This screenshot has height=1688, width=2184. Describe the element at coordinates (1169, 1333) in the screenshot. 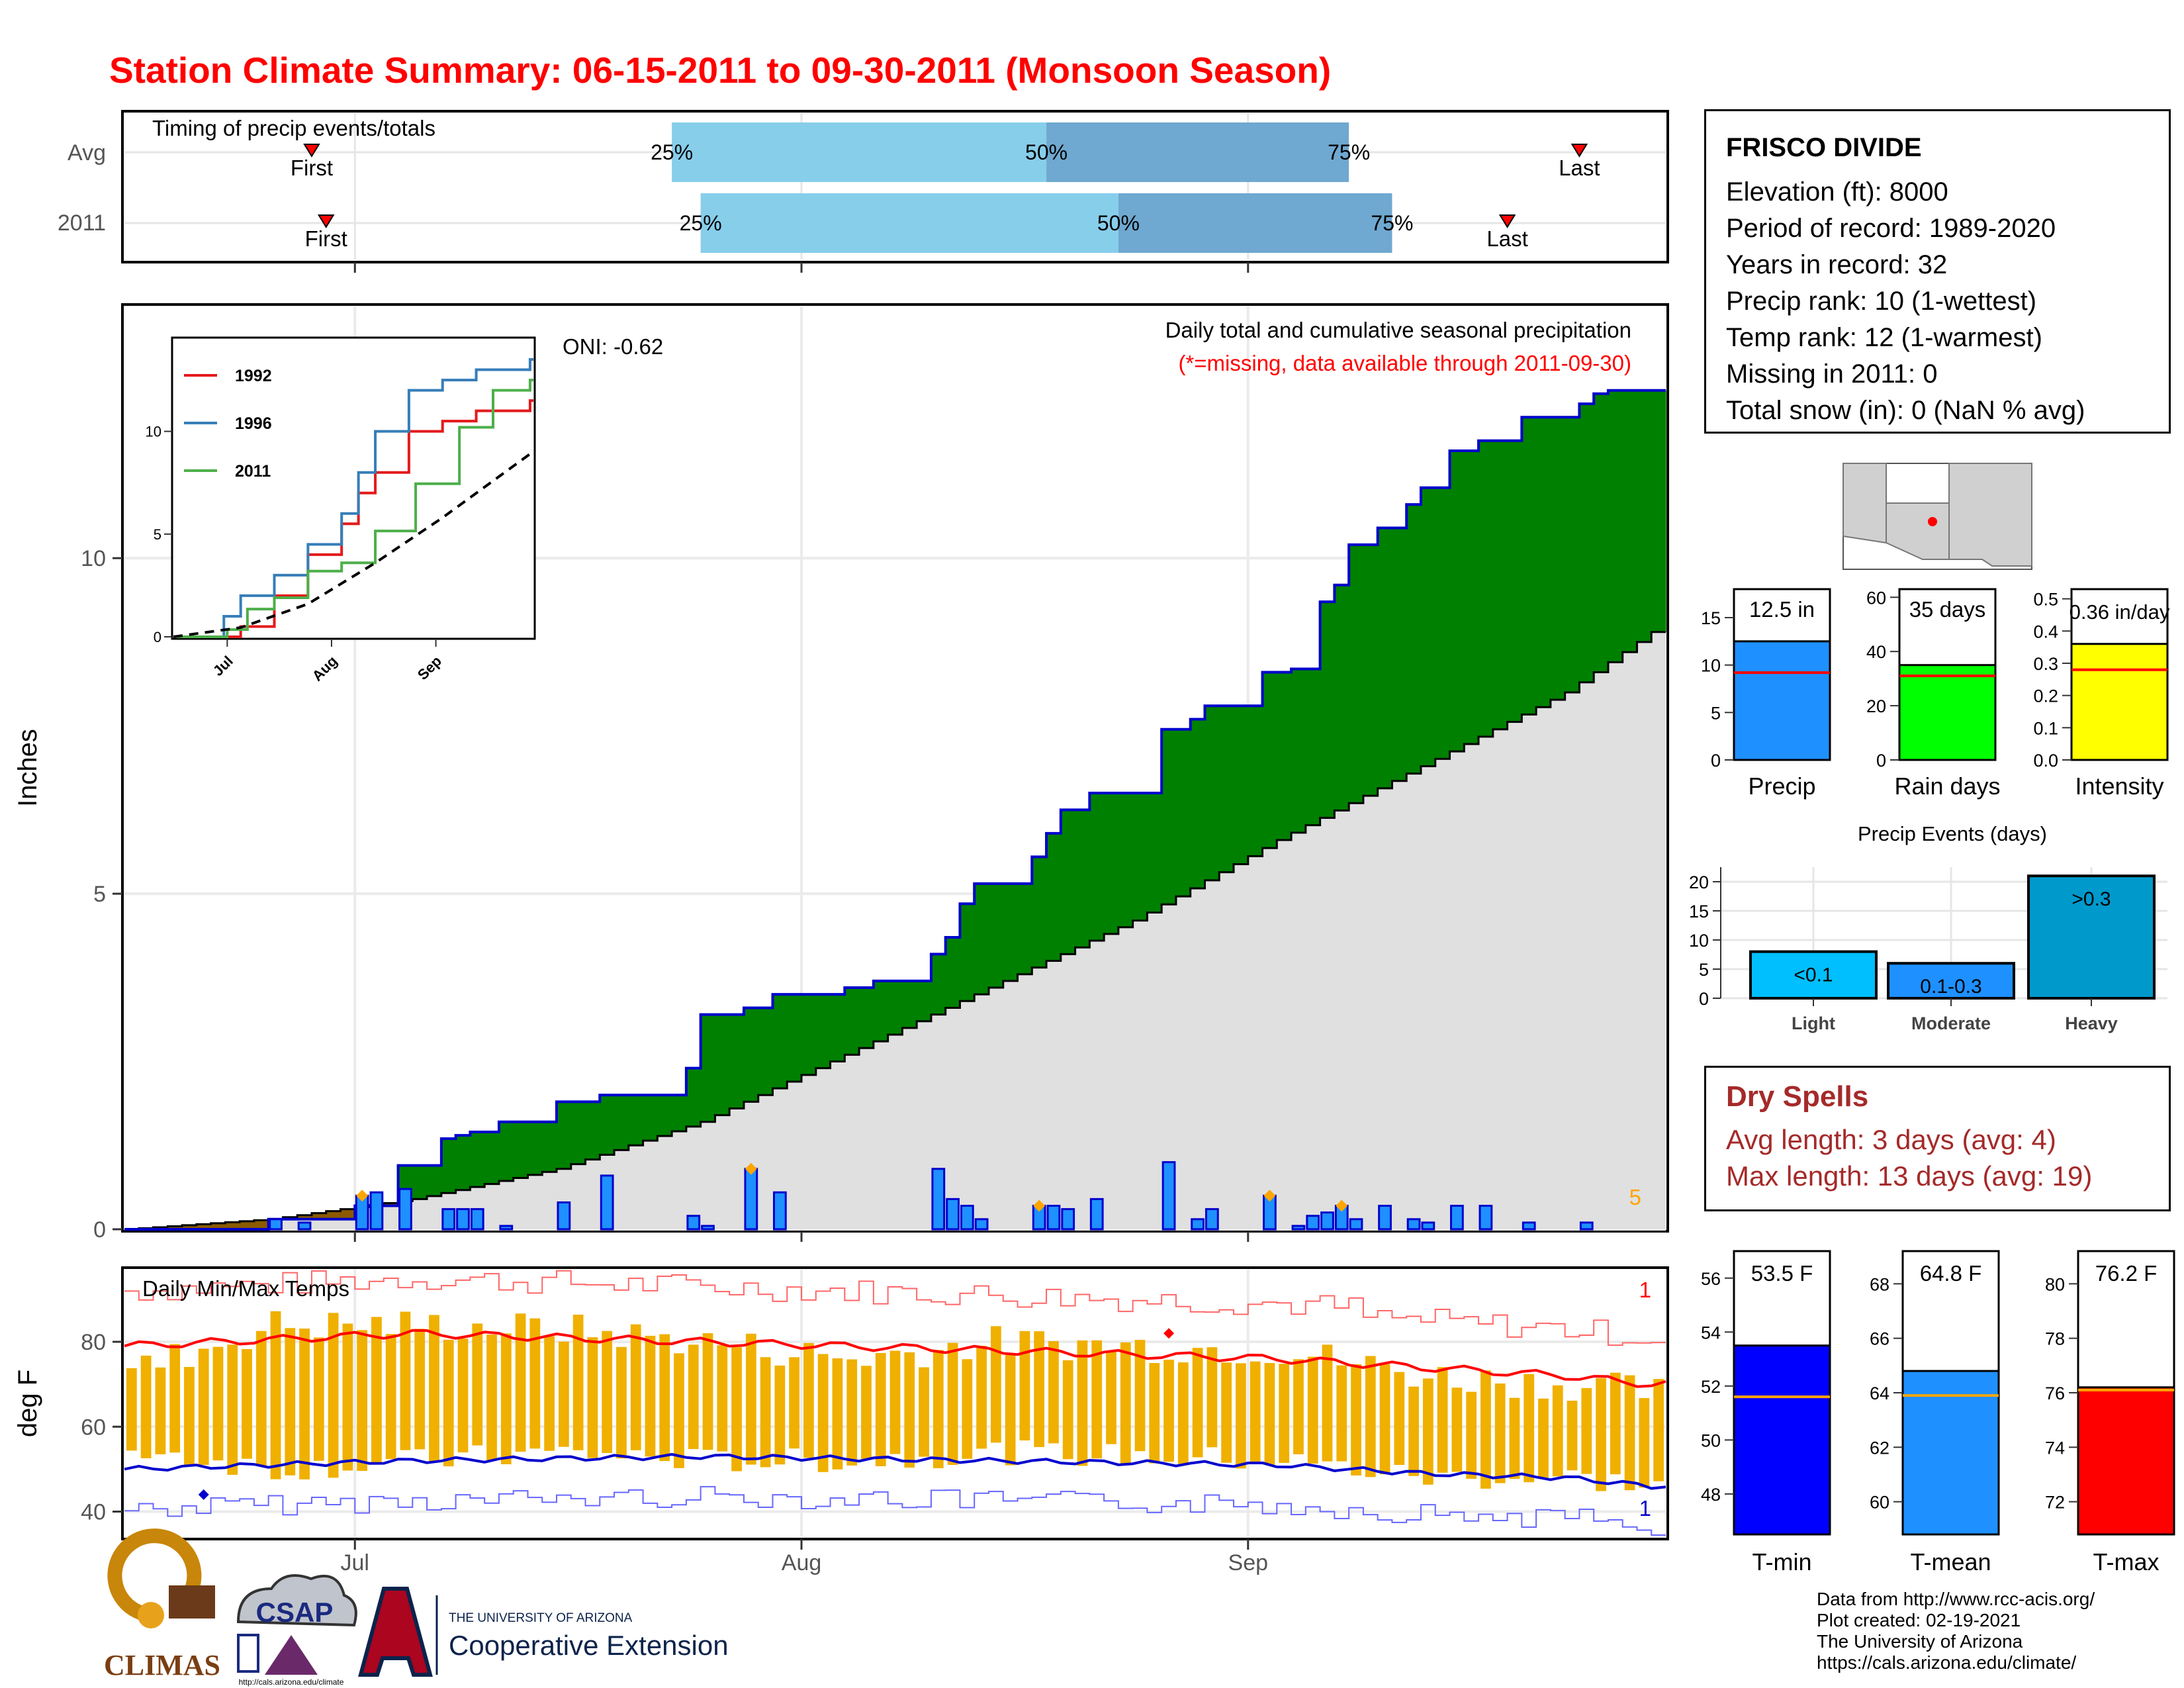

I see `record-high-marker` at that location.